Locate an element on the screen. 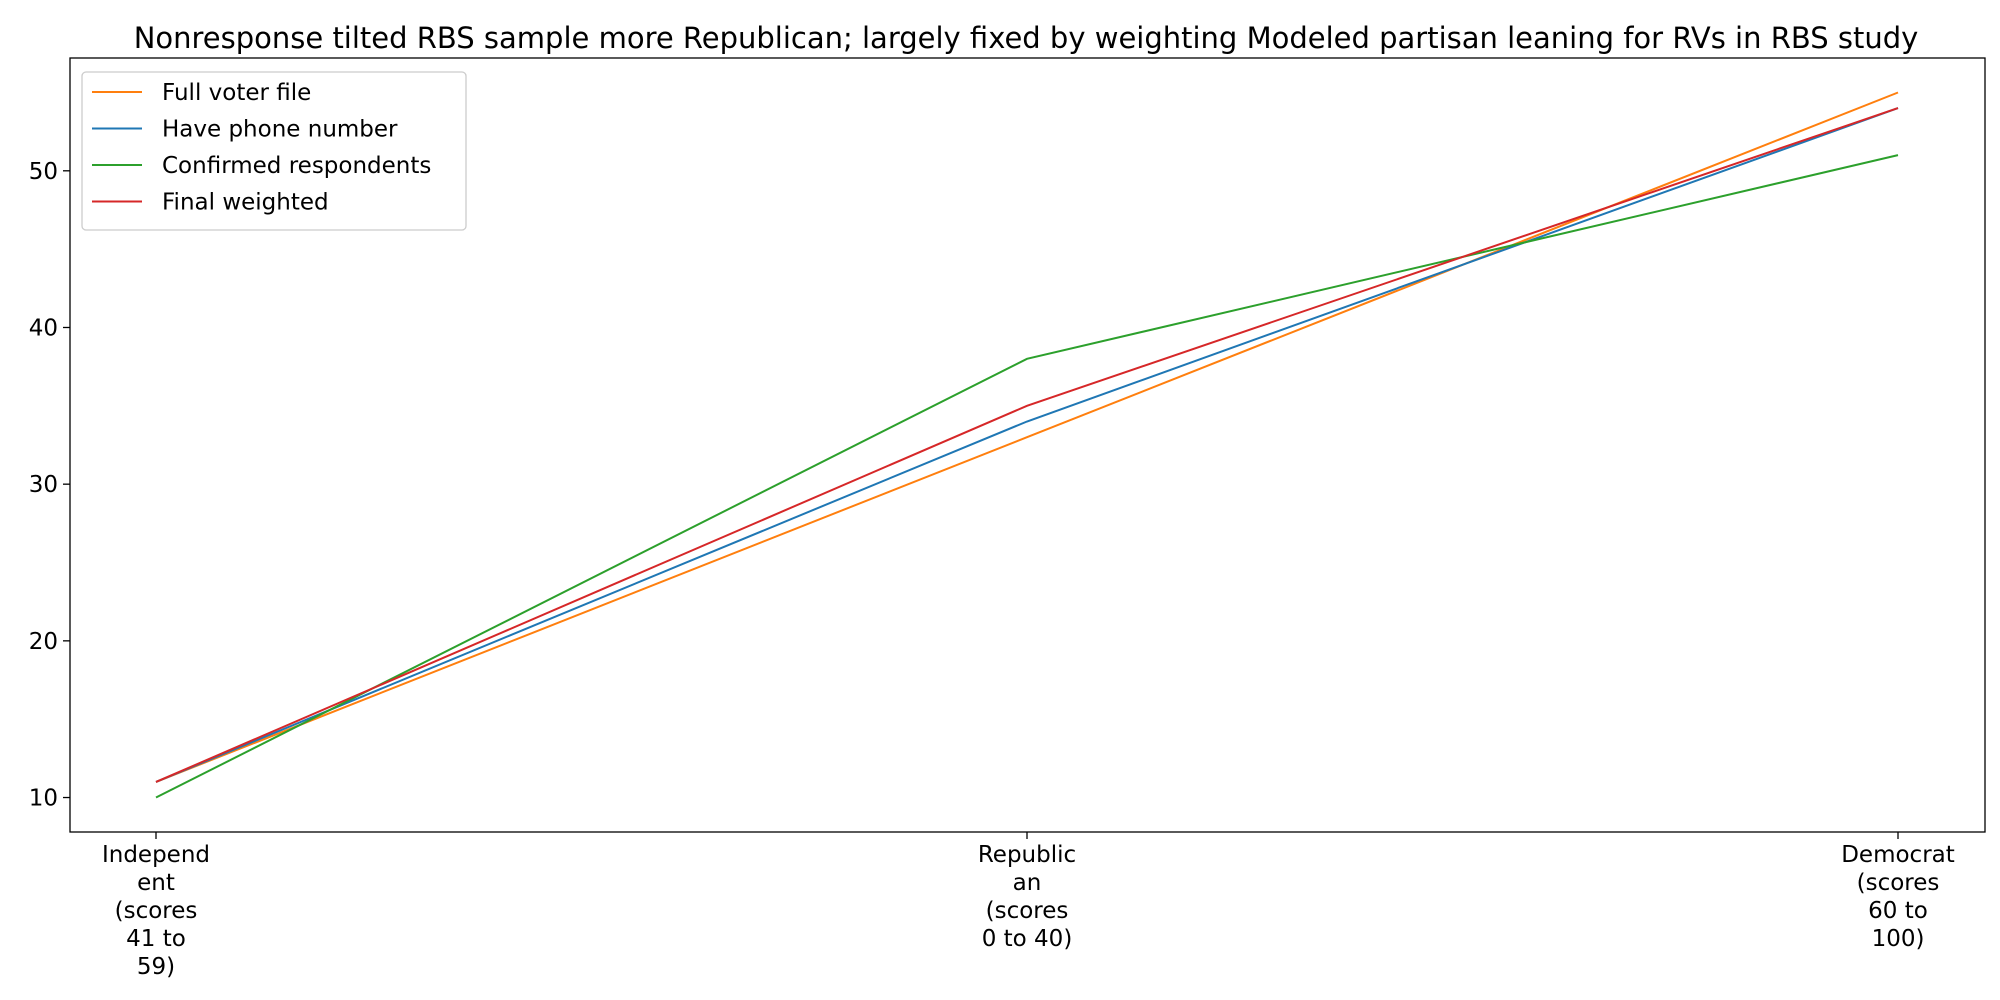  y-tick-label: 10 is located at coordinates (43, 799).